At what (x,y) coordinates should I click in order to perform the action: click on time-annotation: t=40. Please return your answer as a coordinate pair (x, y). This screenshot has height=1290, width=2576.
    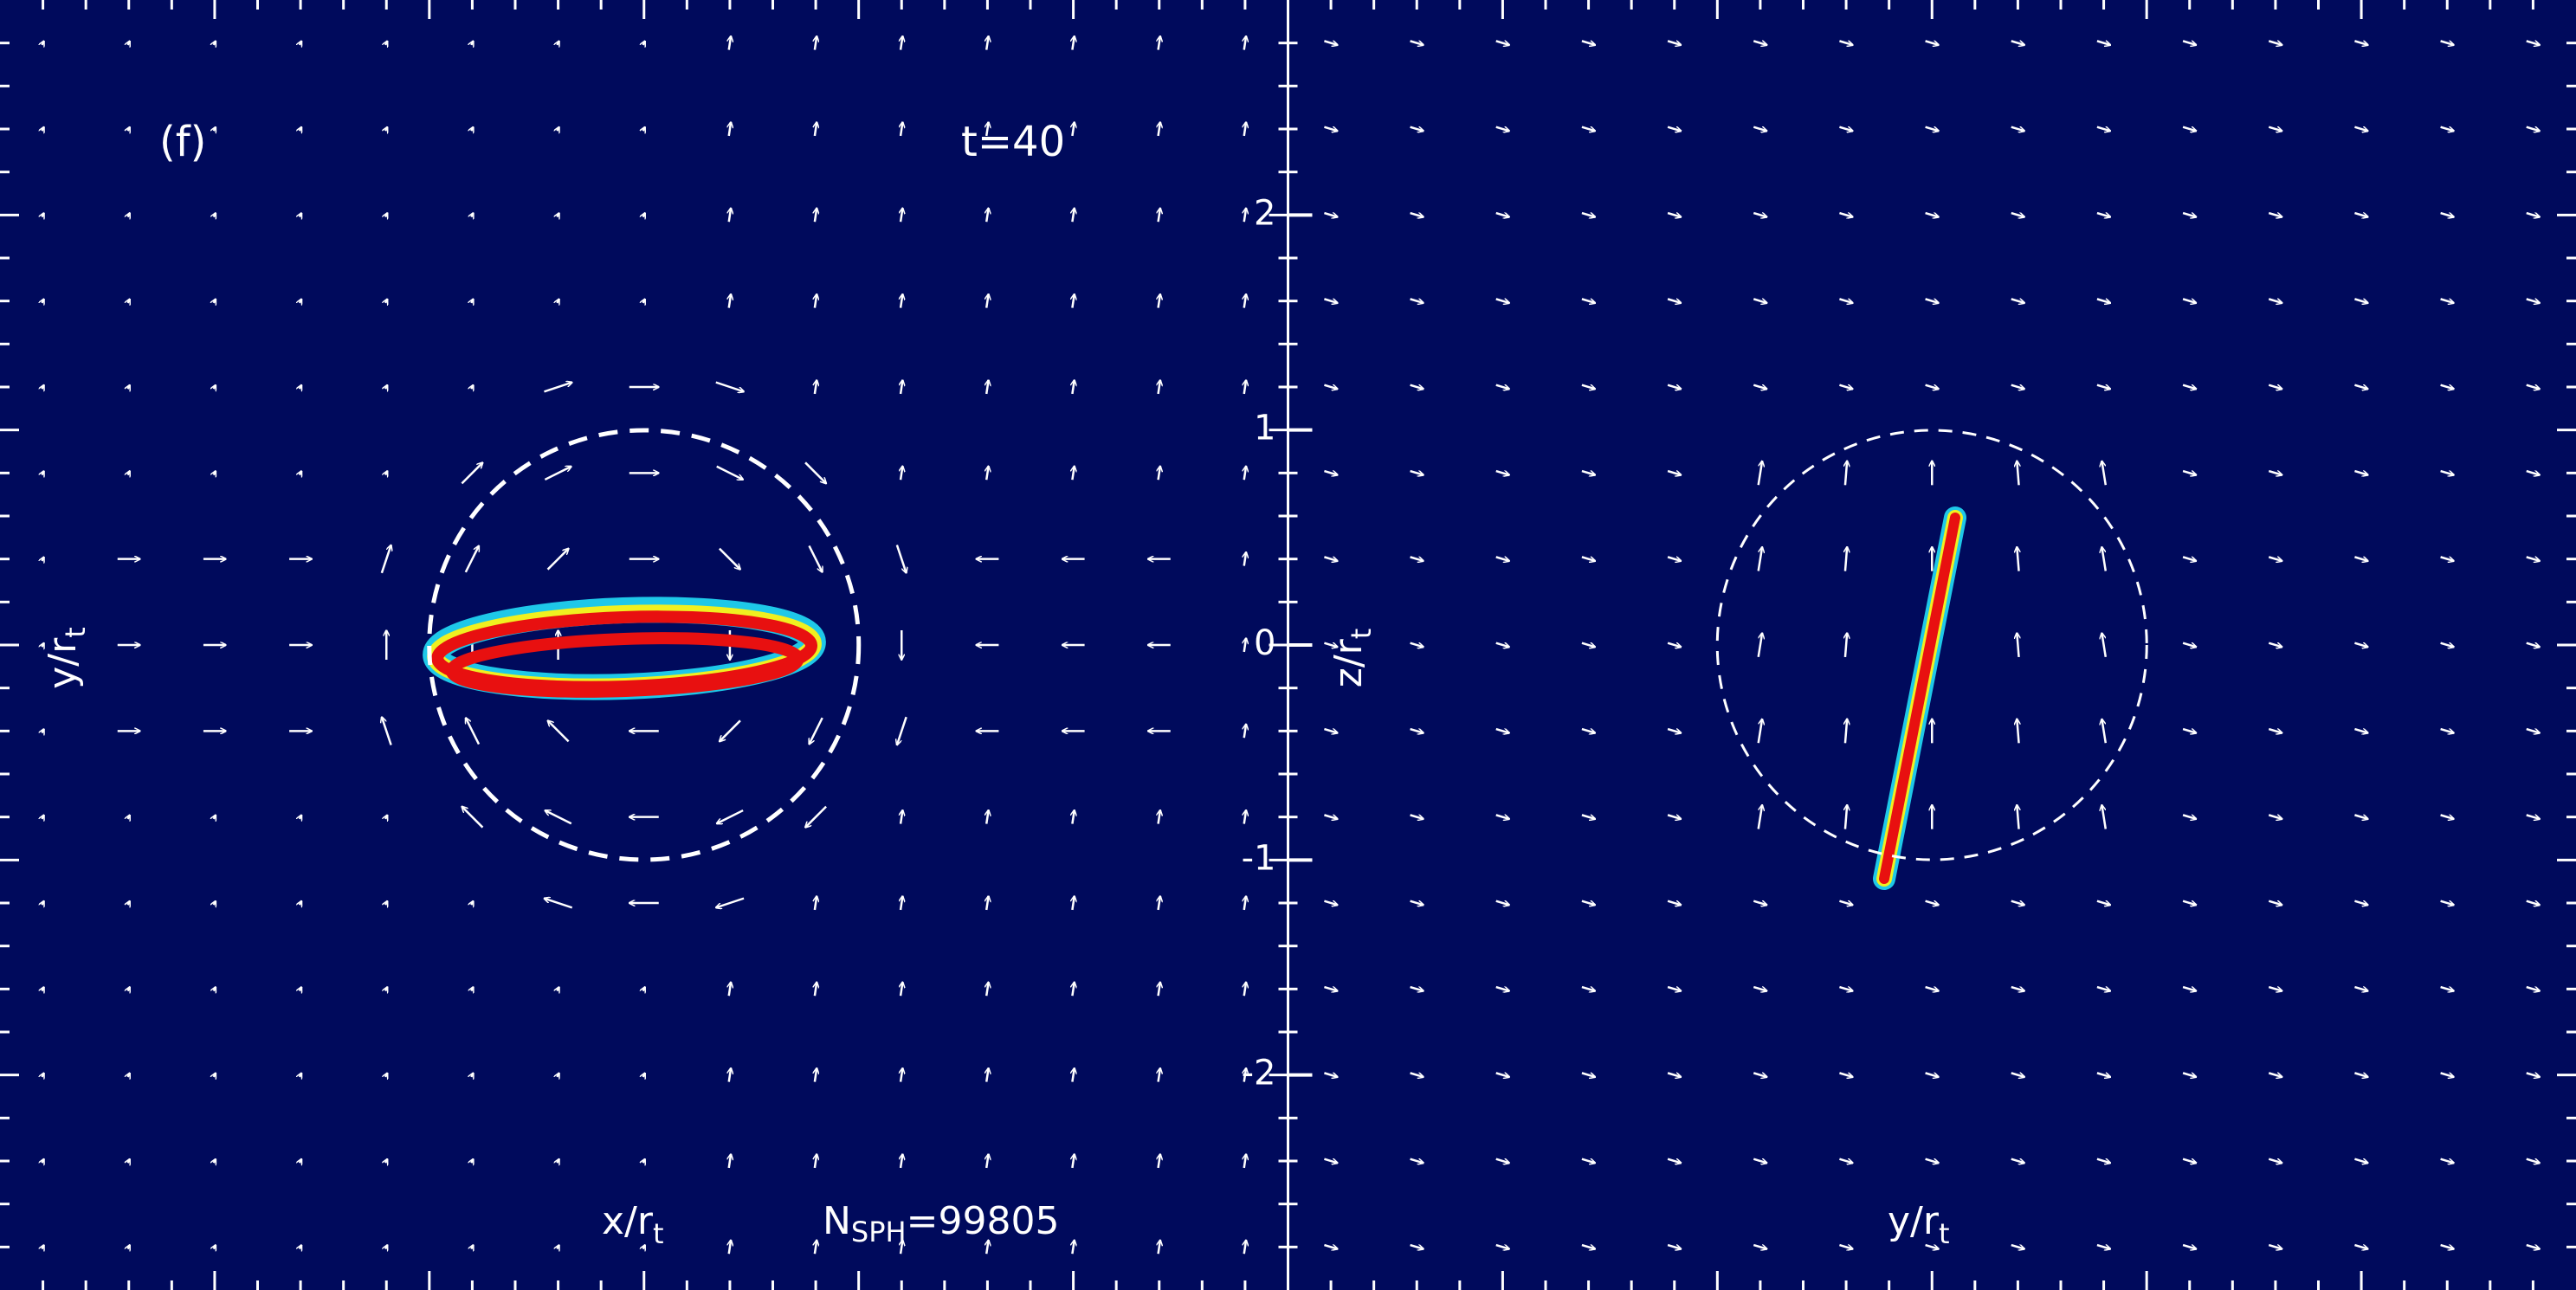
    Looking at the image, I should click on (1013, 142).